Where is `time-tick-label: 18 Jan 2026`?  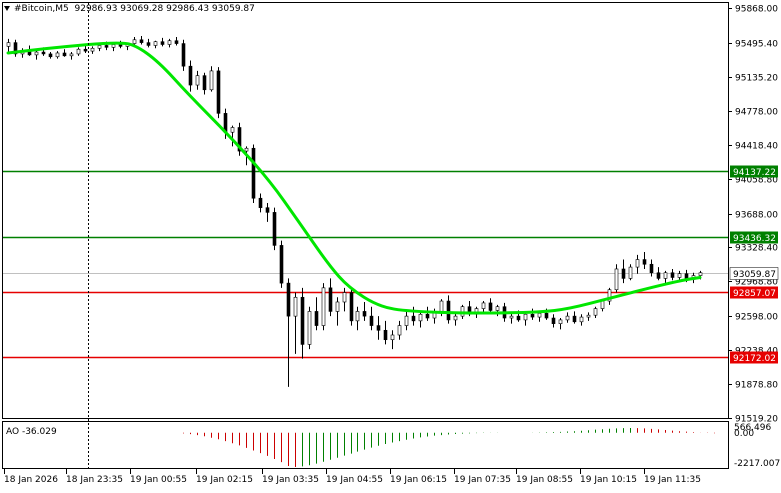 time-tick-label: 18 Jan 2026 is located at coordinates (31, 480).